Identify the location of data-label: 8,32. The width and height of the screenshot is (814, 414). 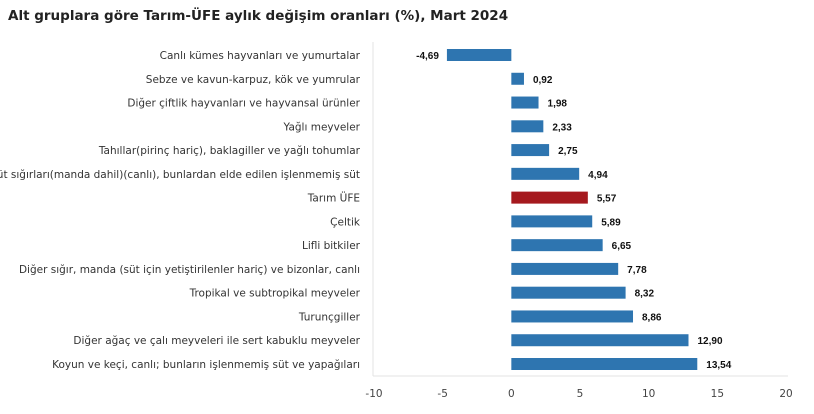
(645, 294).